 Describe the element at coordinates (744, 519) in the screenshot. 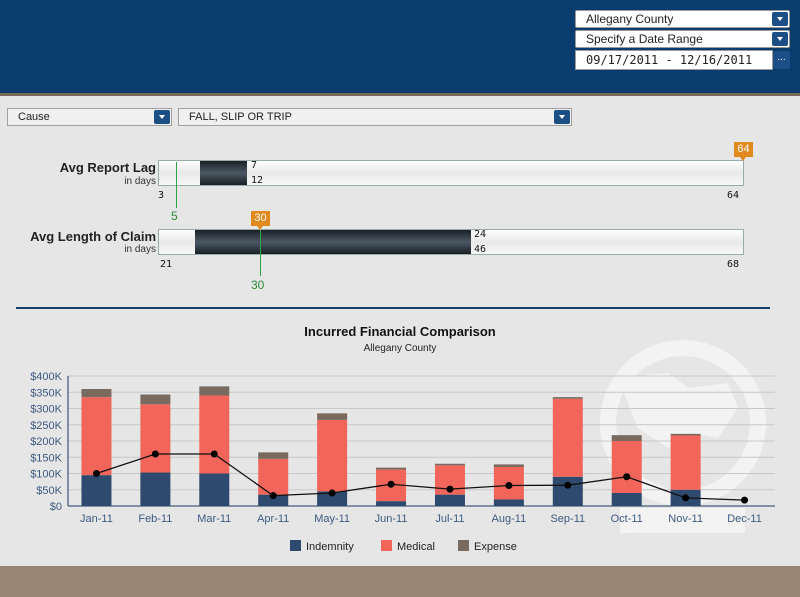

I see `x-tick-label: Dec-11` at that location.